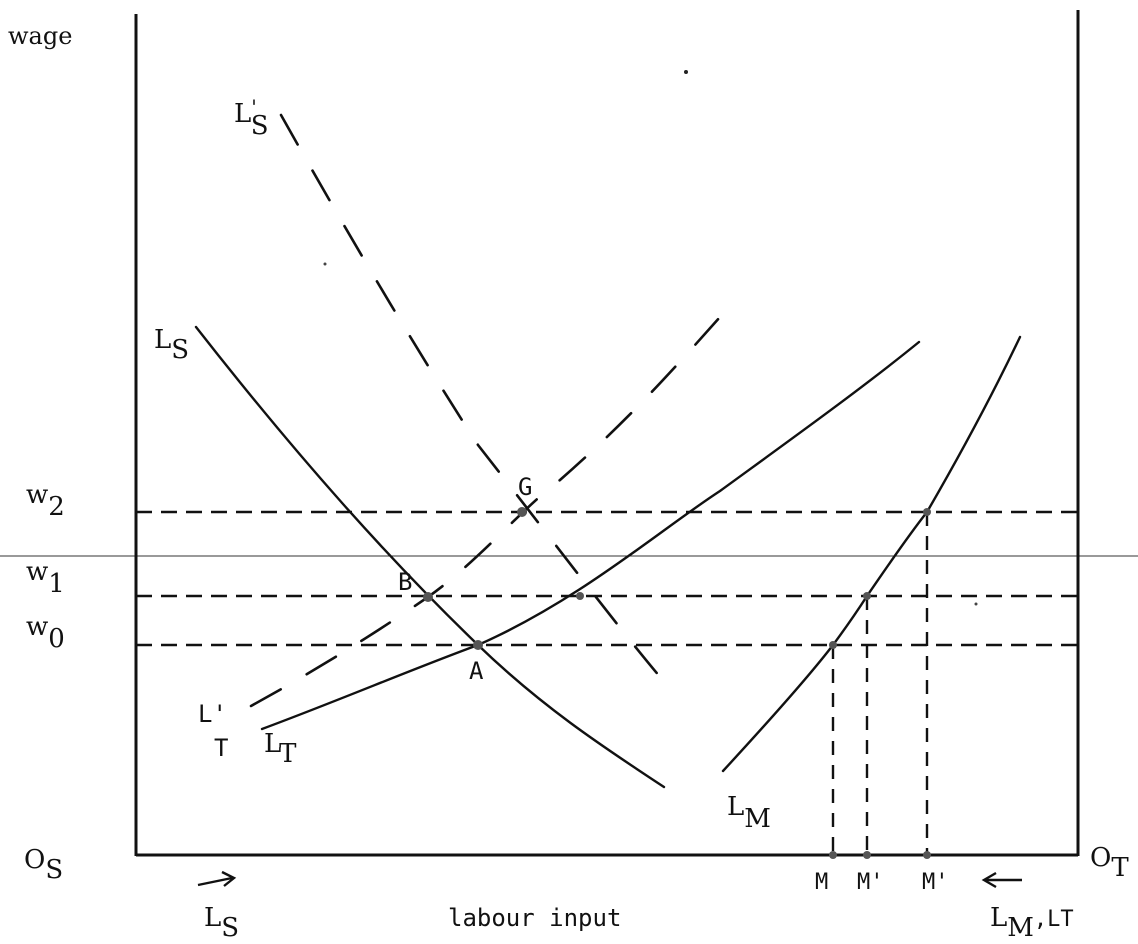  What do you see at coordinates (171, 345) in the screenshot?
I see `curve-label-ls: LS` at bounding box center [171, 345].